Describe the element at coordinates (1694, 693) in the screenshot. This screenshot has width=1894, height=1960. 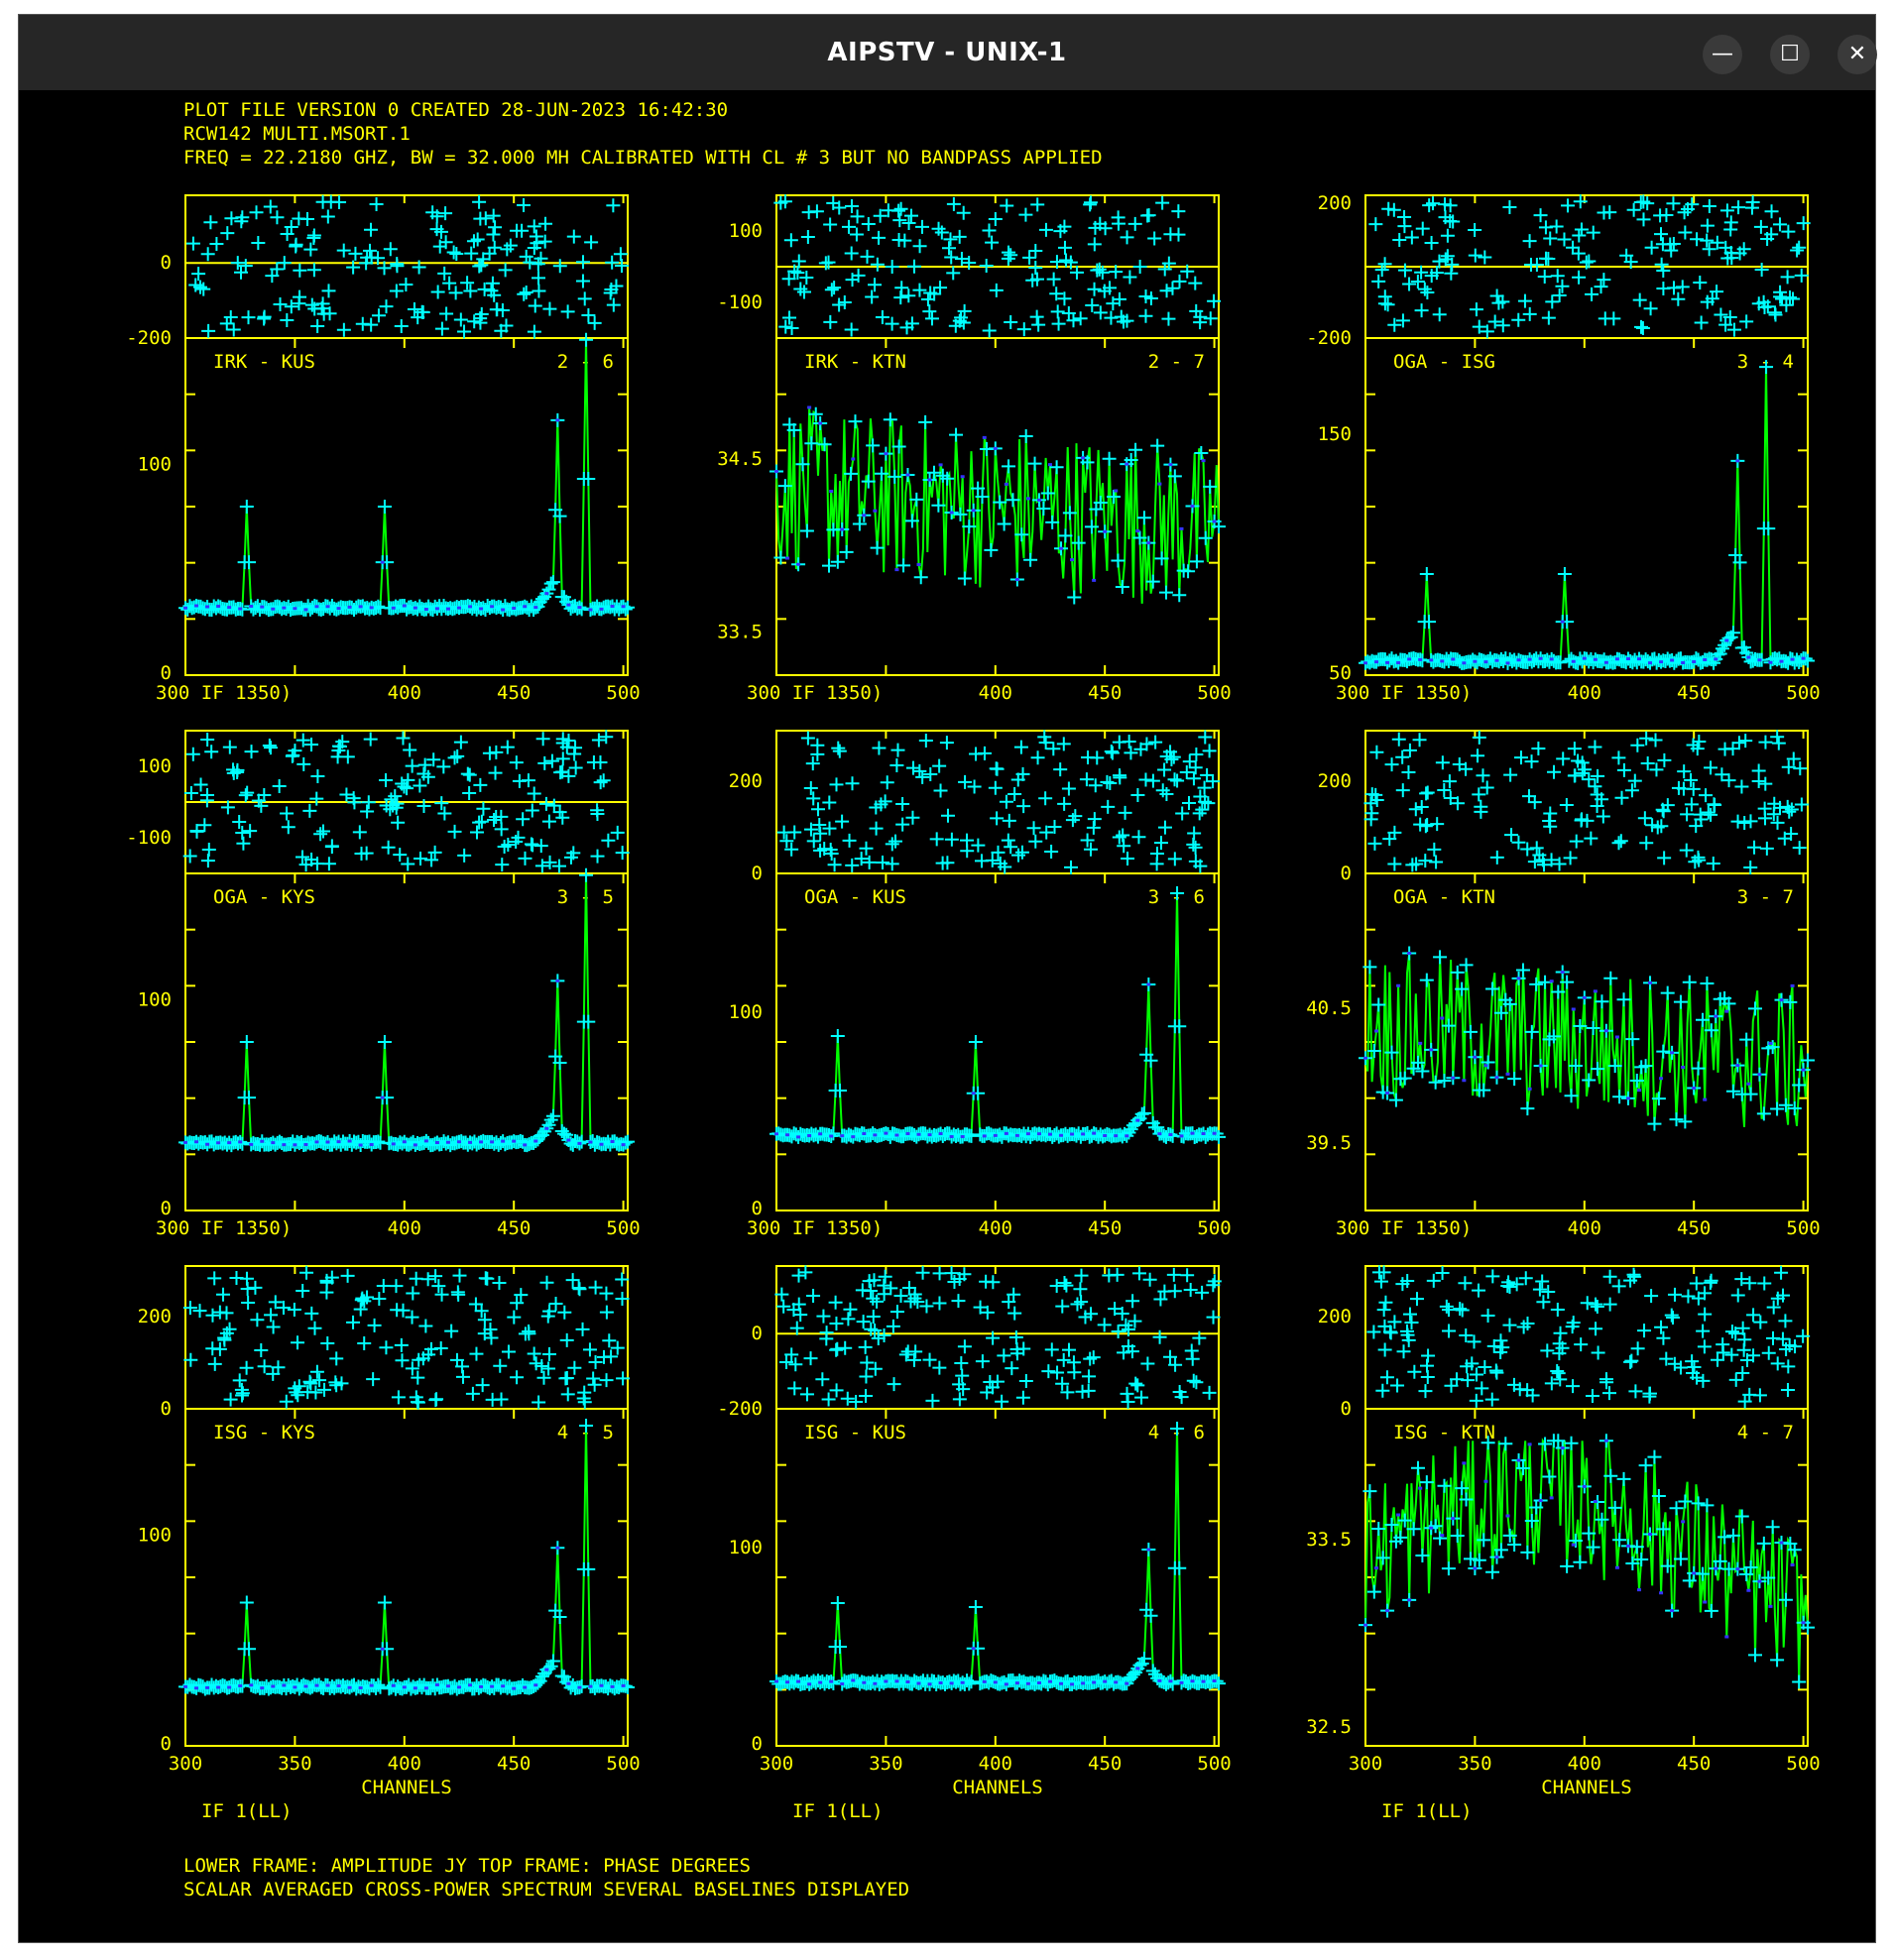
I see `panel-3-x-tick-label: 450` at that location.